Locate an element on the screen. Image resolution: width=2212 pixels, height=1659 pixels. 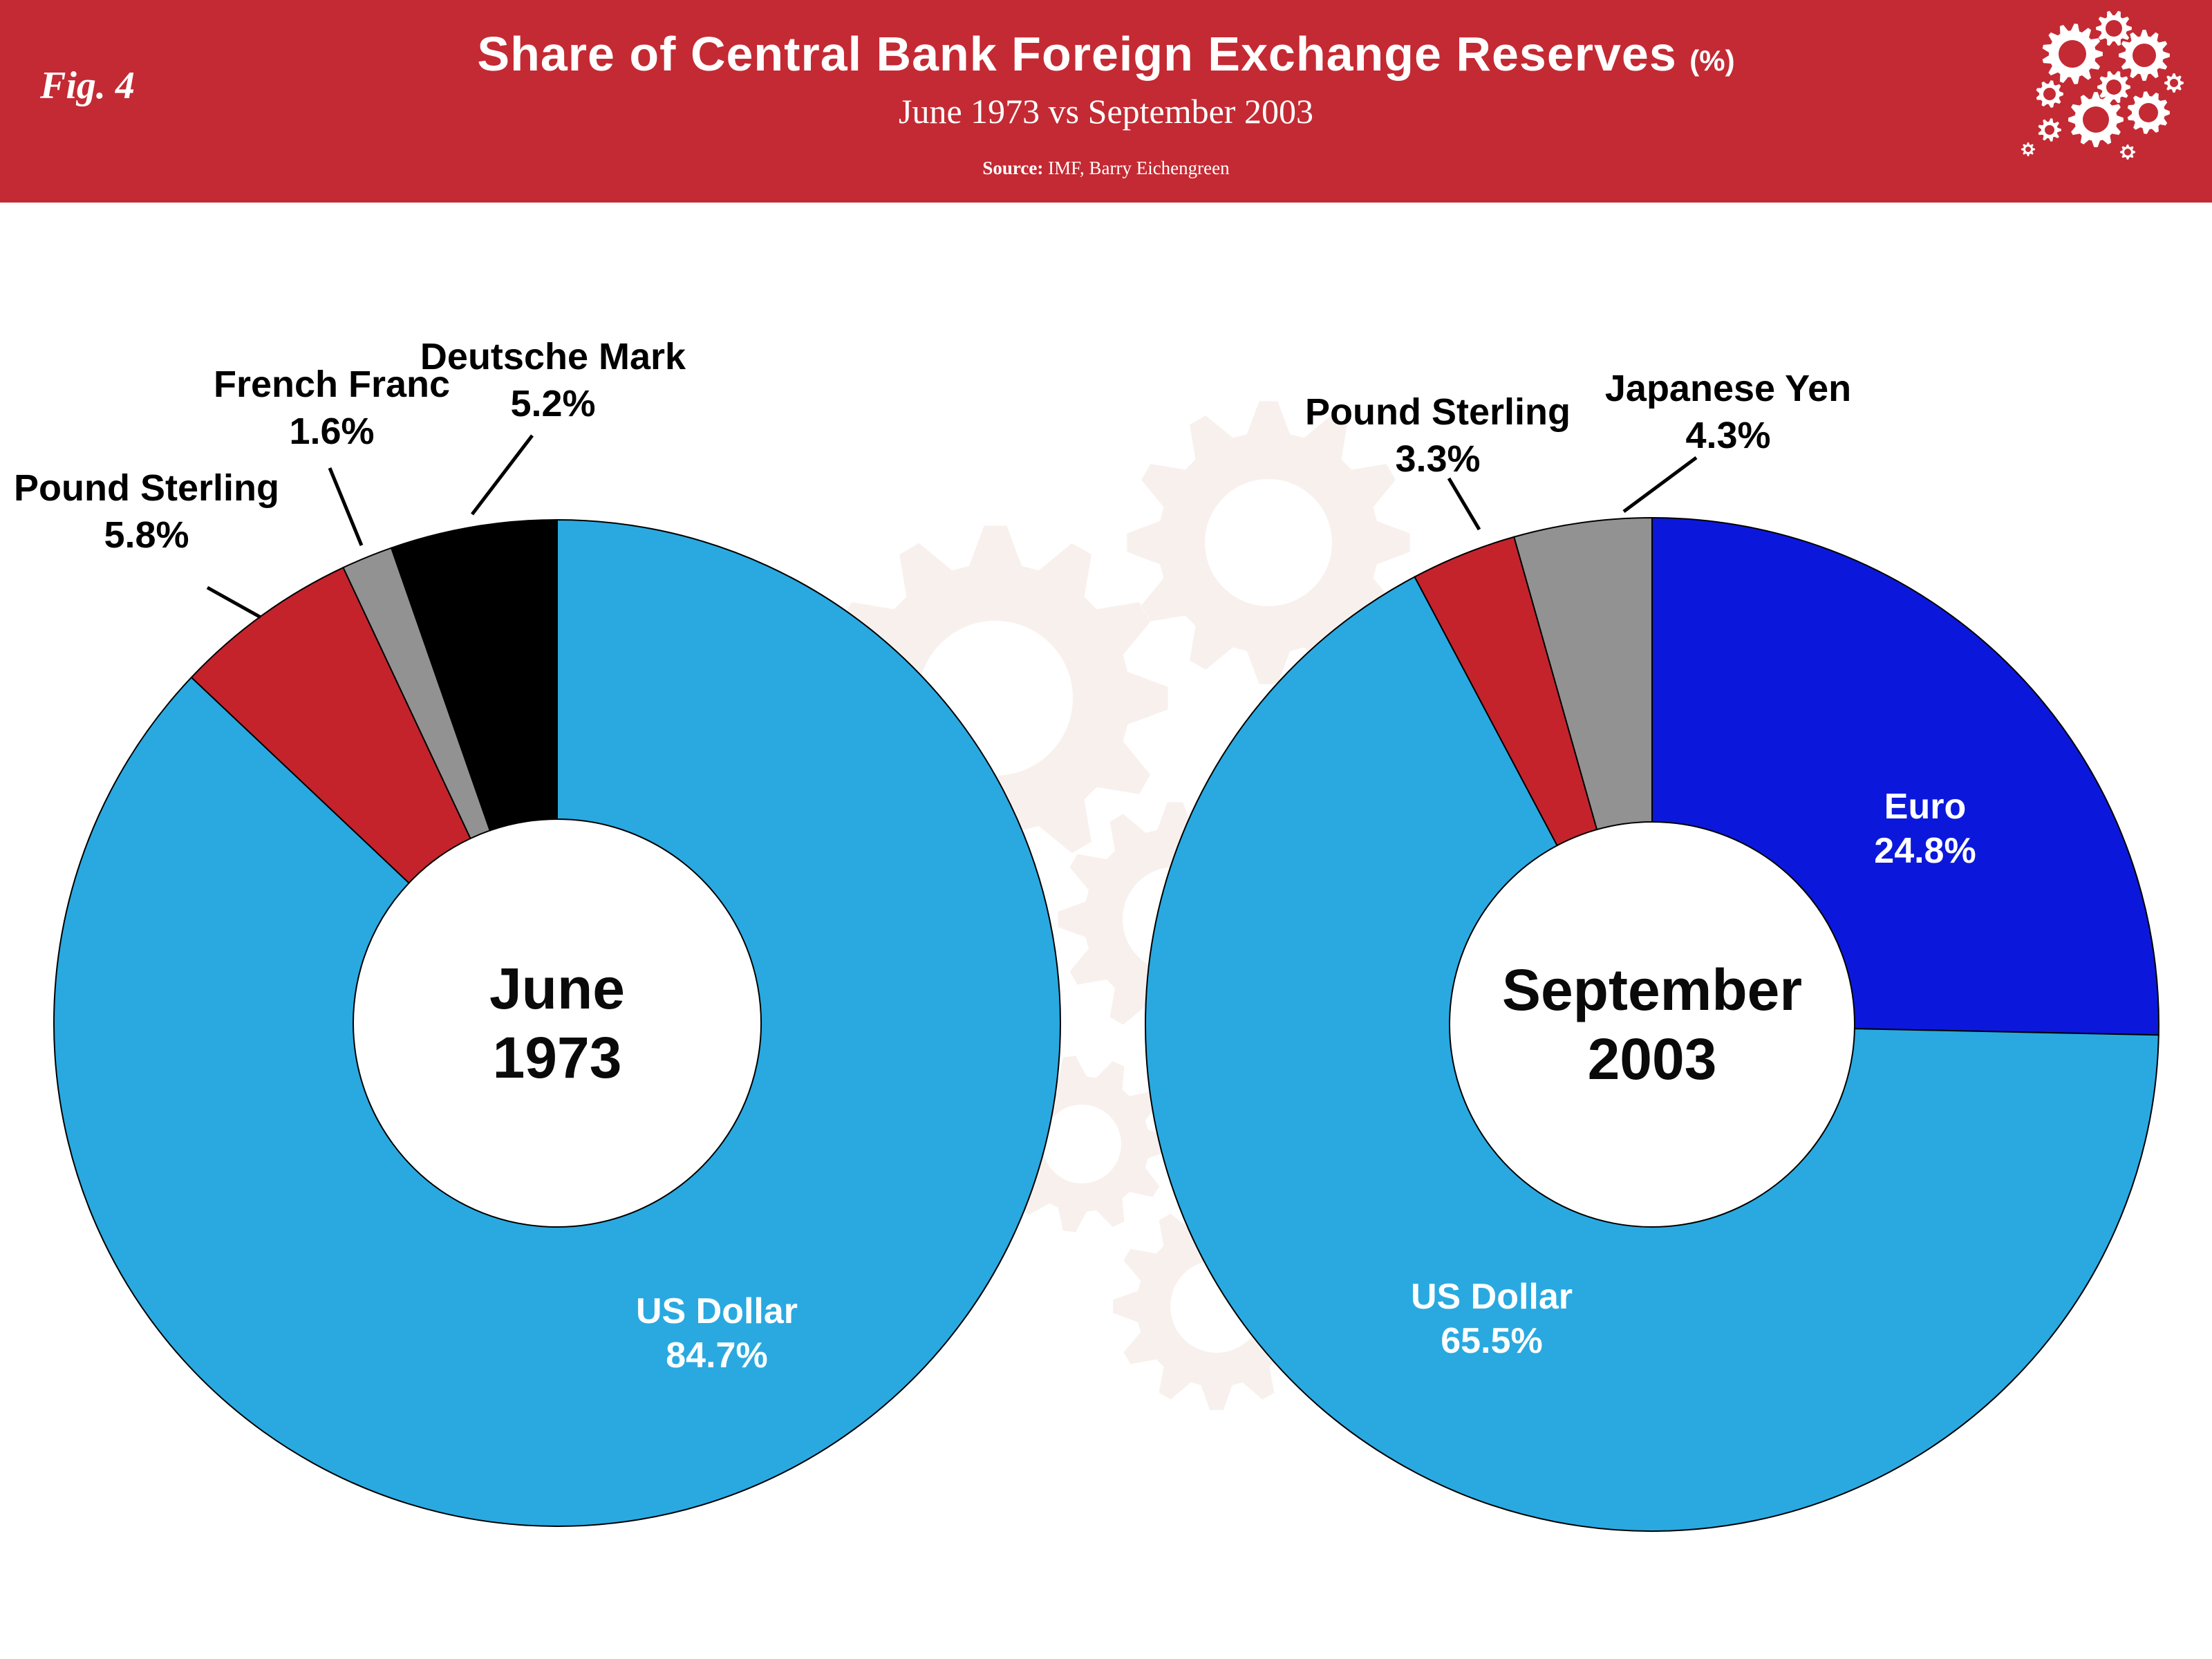
label-us-dollar-1973: US Dollar 84.7% is located at coordinates (716, 1333).